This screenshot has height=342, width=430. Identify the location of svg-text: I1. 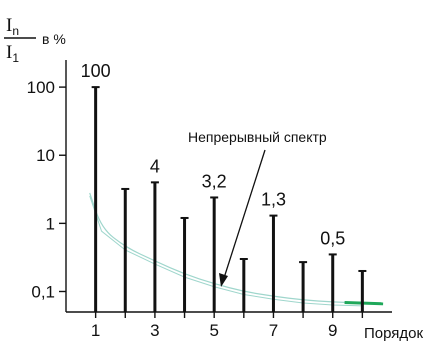
(12, 53).